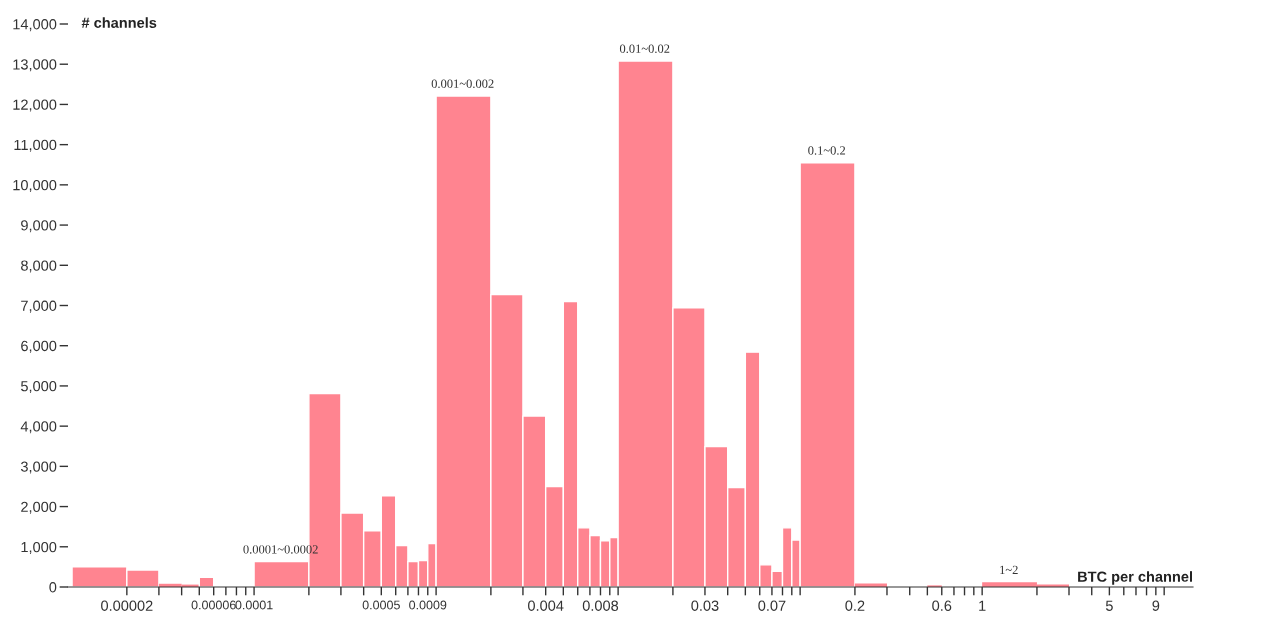 Image resolution: width=1285 pixels, height=635 pixels. Describe the element at coordinates (38, 427) in the screenshot. I see `y-tick-label: 4,000` at that location.